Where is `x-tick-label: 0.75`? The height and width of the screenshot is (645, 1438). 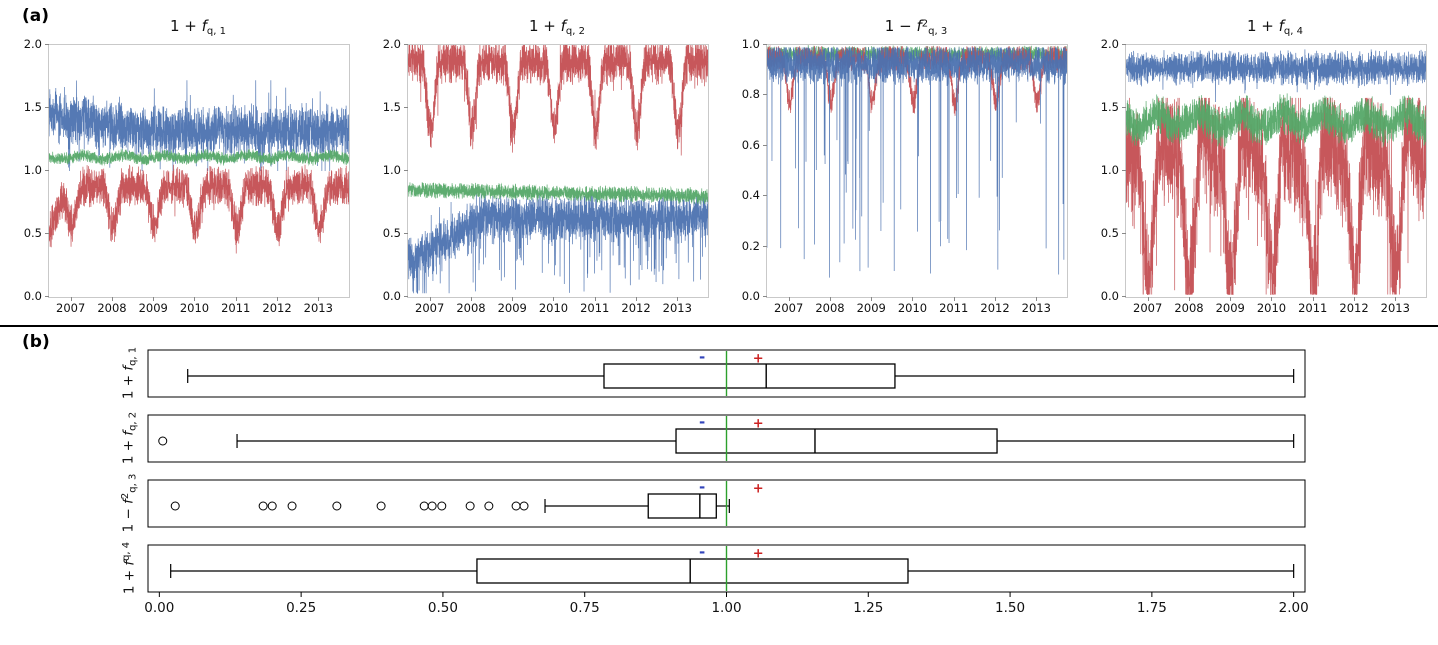 x-tick-label: 0.75 is located at coordinates (585, 608).